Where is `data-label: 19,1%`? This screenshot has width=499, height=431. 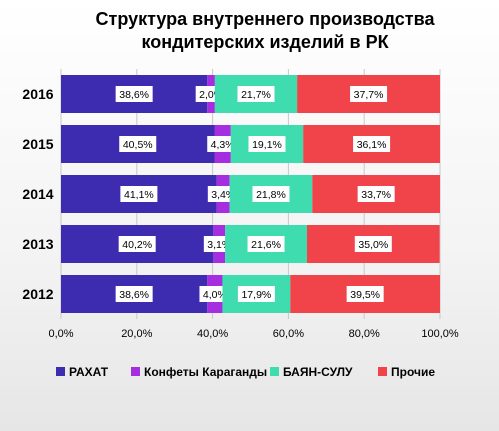
data-label: 19,1% is located at coordinates (267, 145).